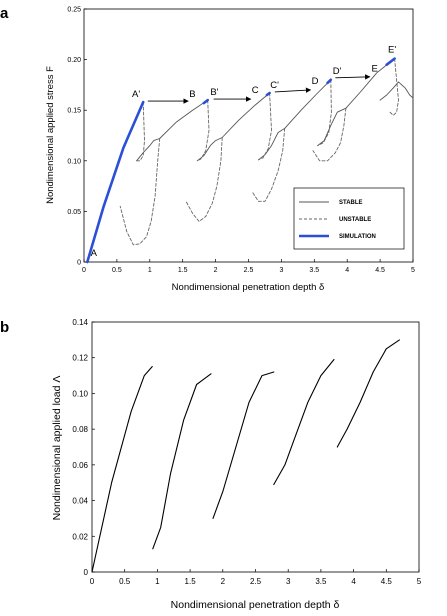  I want to click on panel-a-letter: a, so click(4, 13).